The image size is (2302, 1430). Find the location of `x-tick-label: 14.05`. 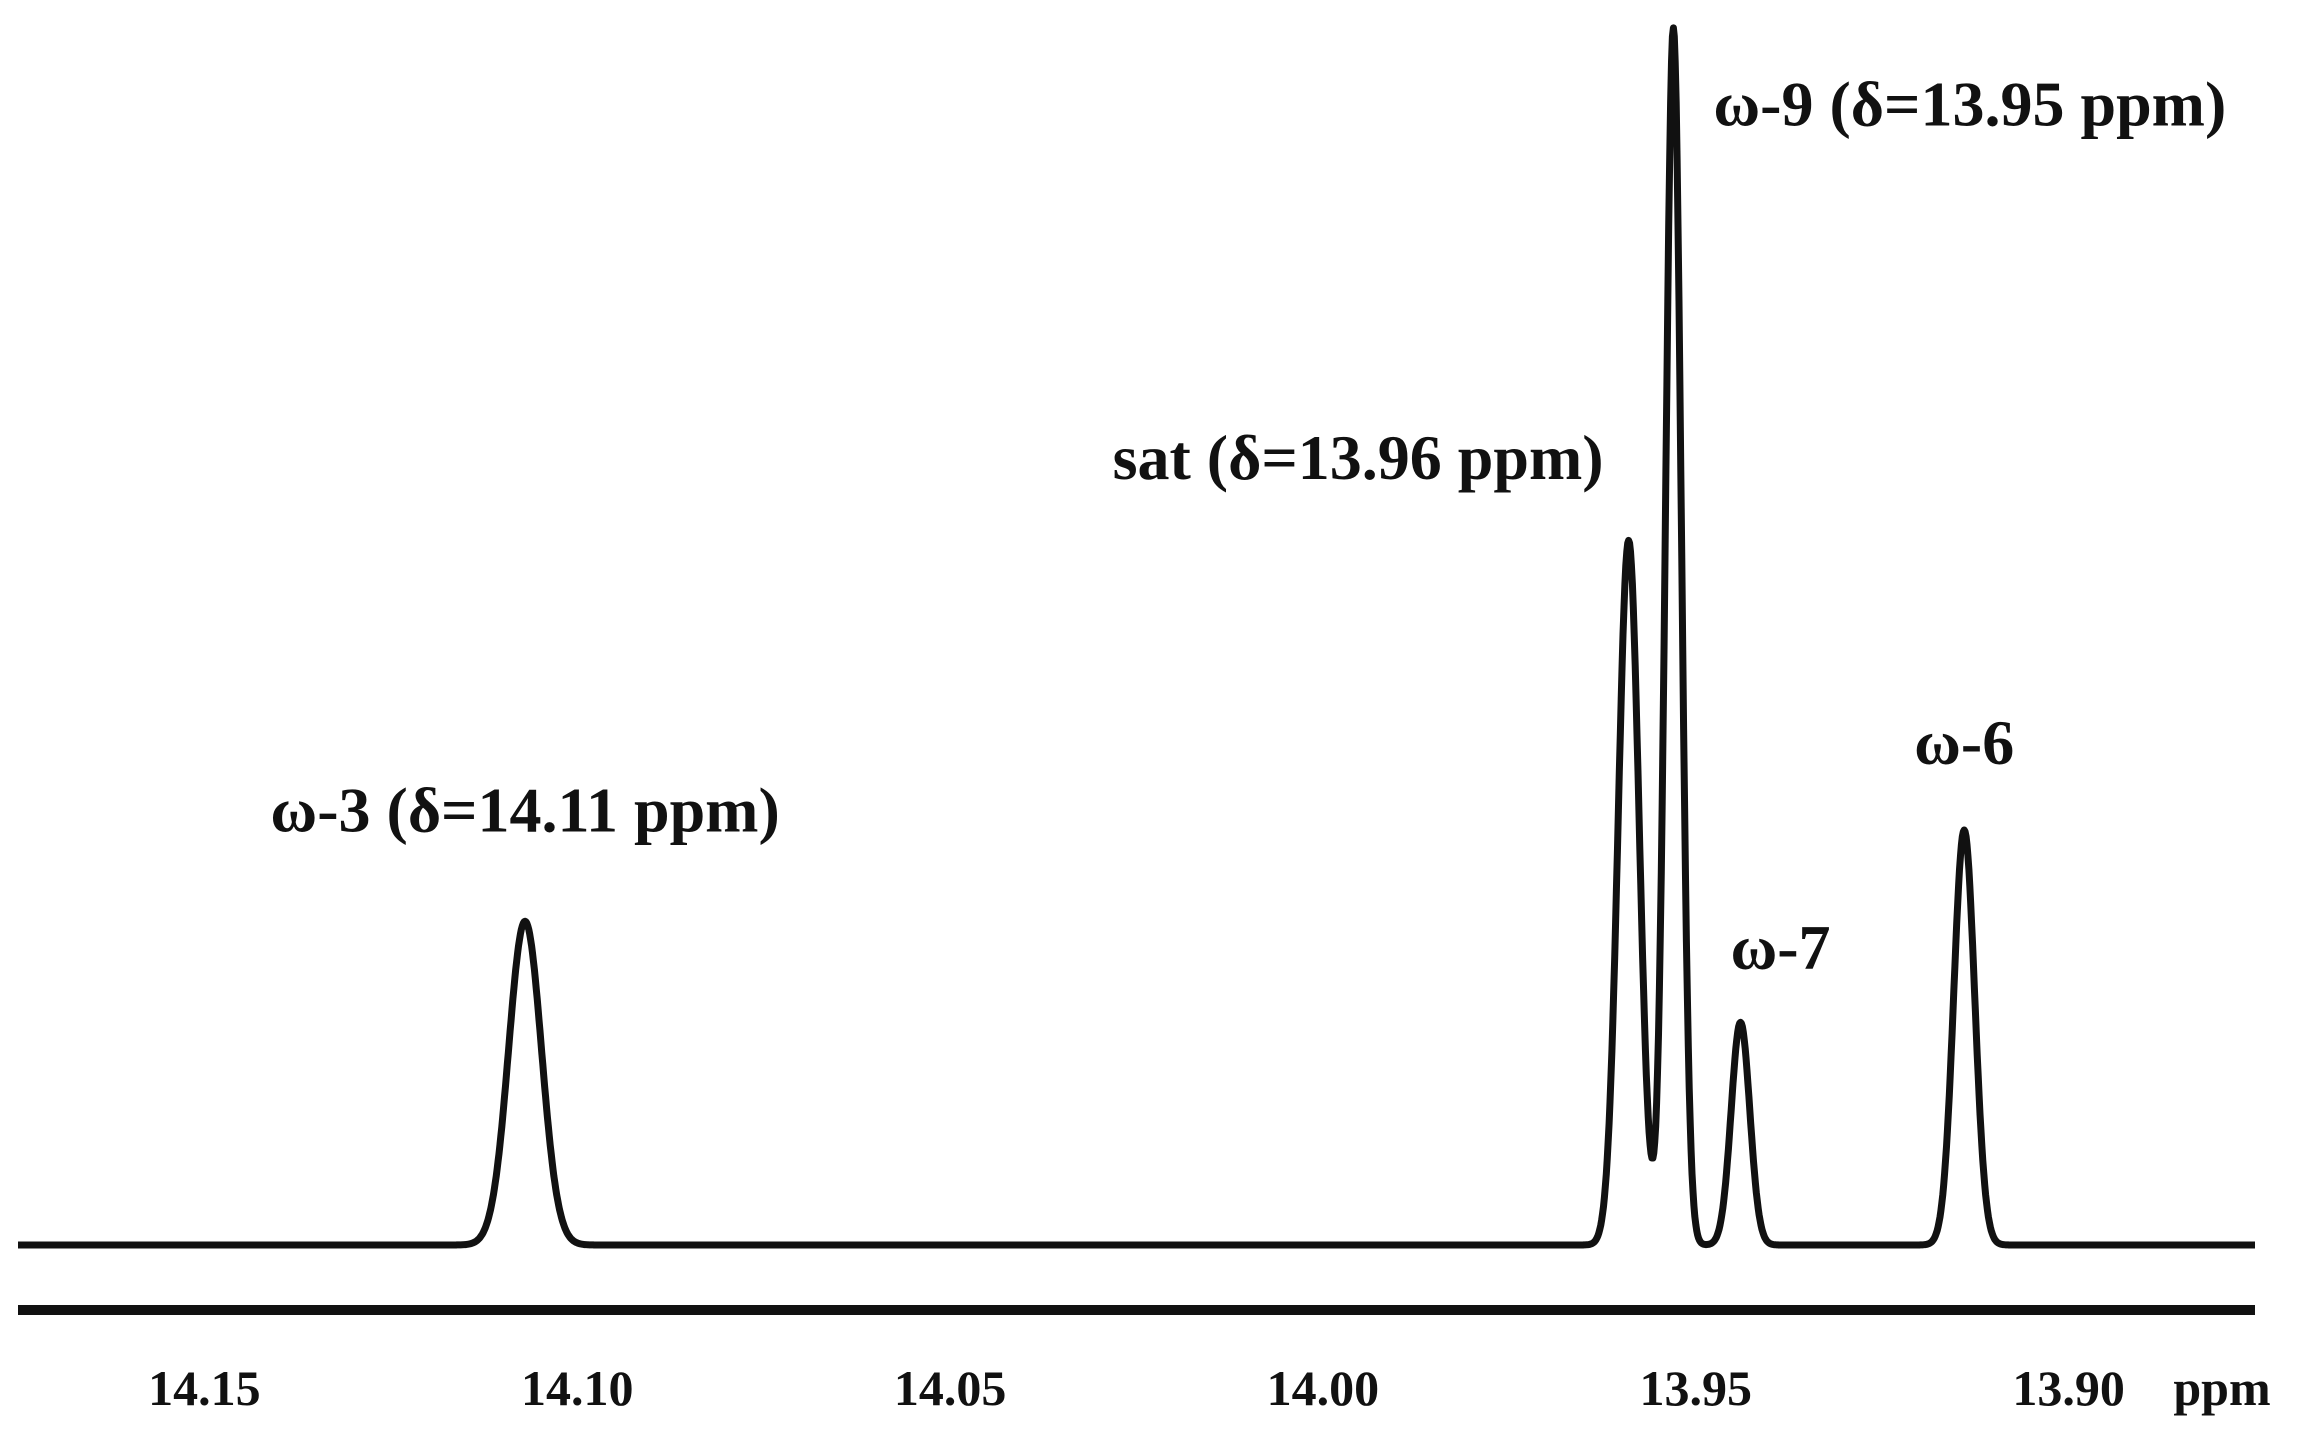

x-tick-label: 14.05 is located at coordinates (950, 1388).